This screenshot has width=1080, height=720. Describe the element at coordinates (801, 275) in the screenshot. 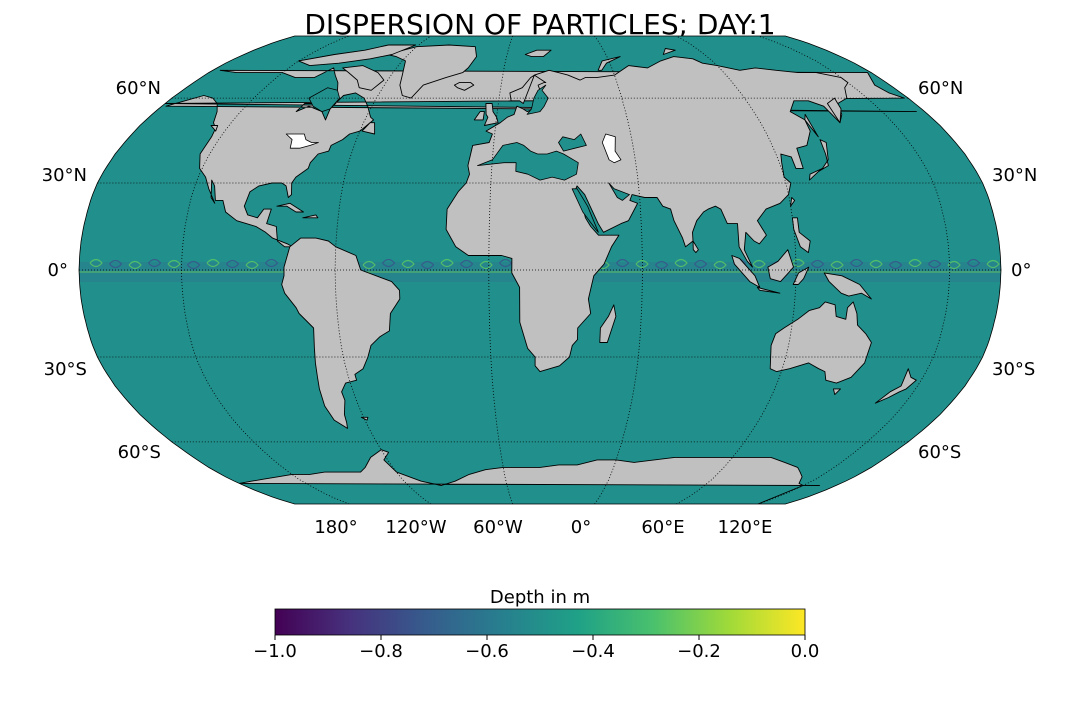

I see `sulawesi-land` at that location.